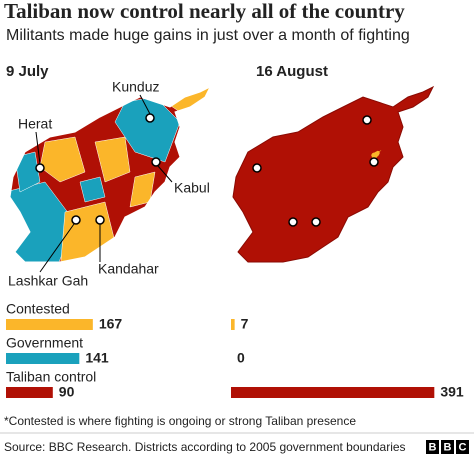  Describe the element at coordinates (292, 71) in the screenshot. I see `date-label: 16 August` at that location.